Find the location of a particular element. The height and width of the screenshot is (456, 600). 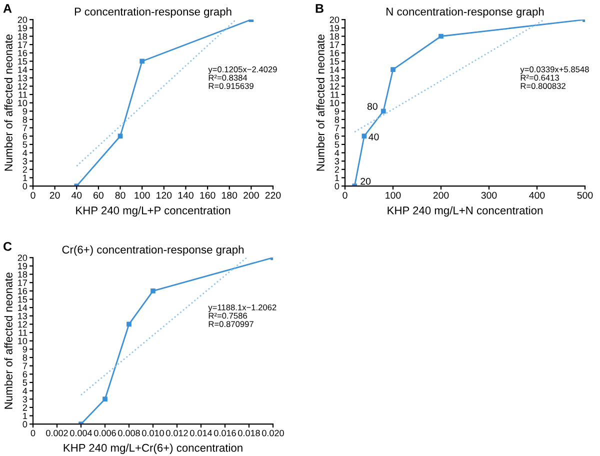

chart-title: N concentration-response graph is located at coordinates (465, 12).